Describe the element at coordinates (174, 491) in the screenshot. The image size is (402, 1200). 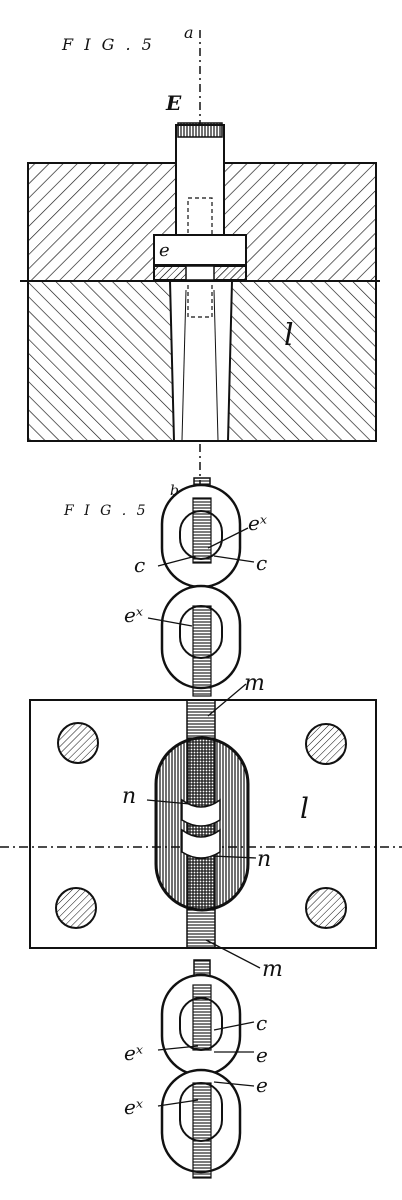
I see `fig-5b-caption-suffix: b` at that location.